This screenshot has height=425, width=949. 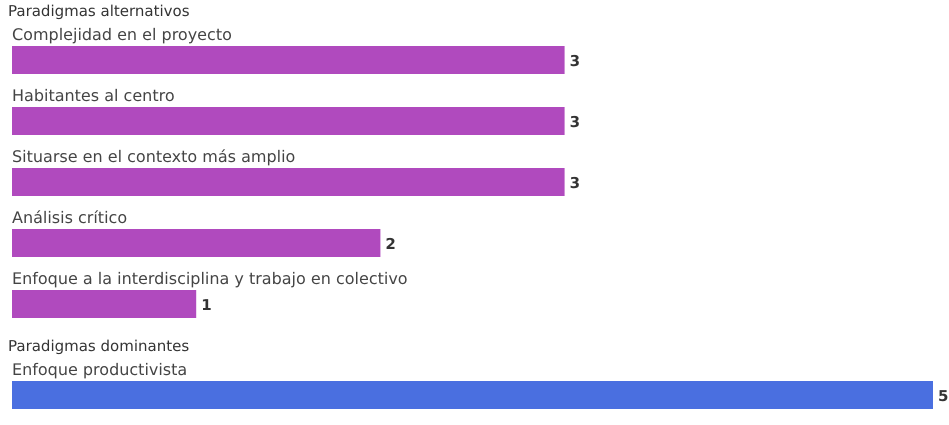 What do you see at coordinates (390, 244) in the screenshot?
I see `data-label: 2` at bounding box center [390, 244].